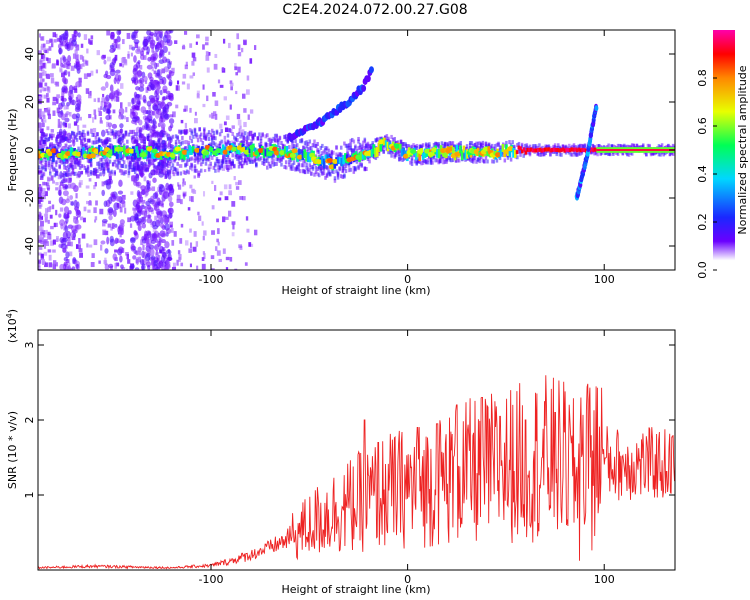 The image size is (750, 600). I want to click on top-x-tick-label: 0, so click(407, 279).